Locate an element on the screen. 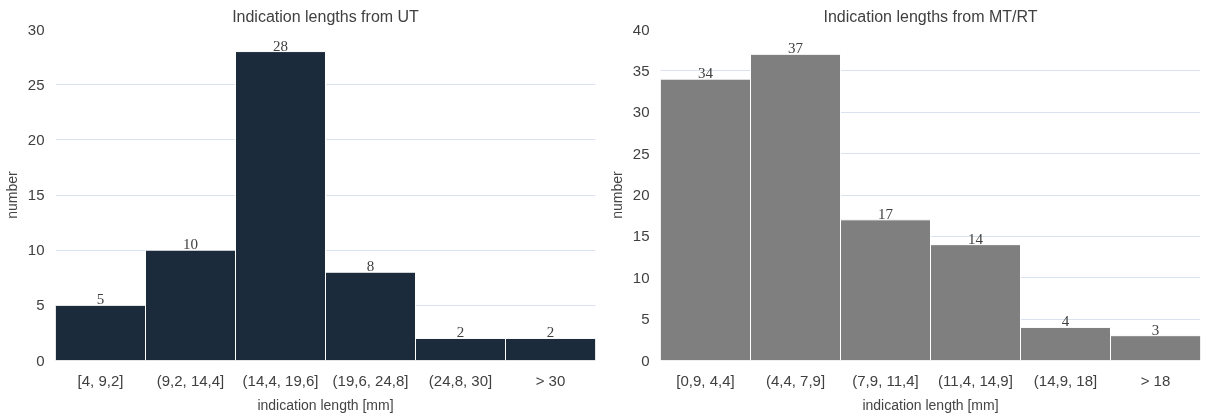 The image size is (1222, 419). x-tick-label: (11,4, 14,9] is located at coordinates (975, 380).